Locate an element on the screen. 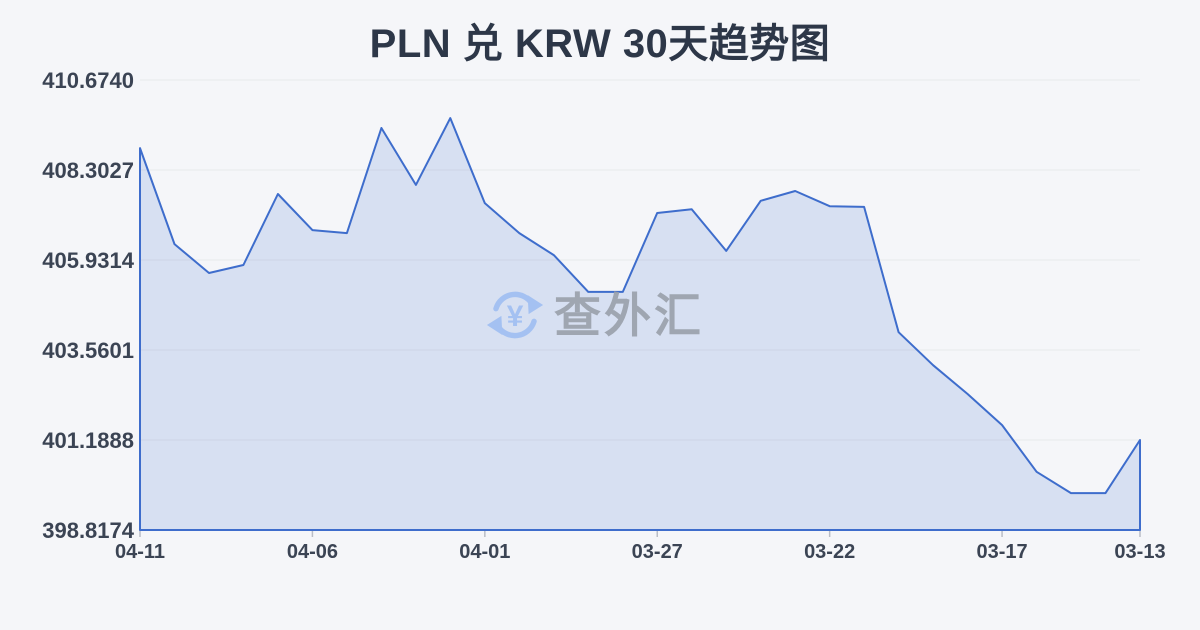  y-axis-label: 403.5601 is located at coordinates (88, 350).